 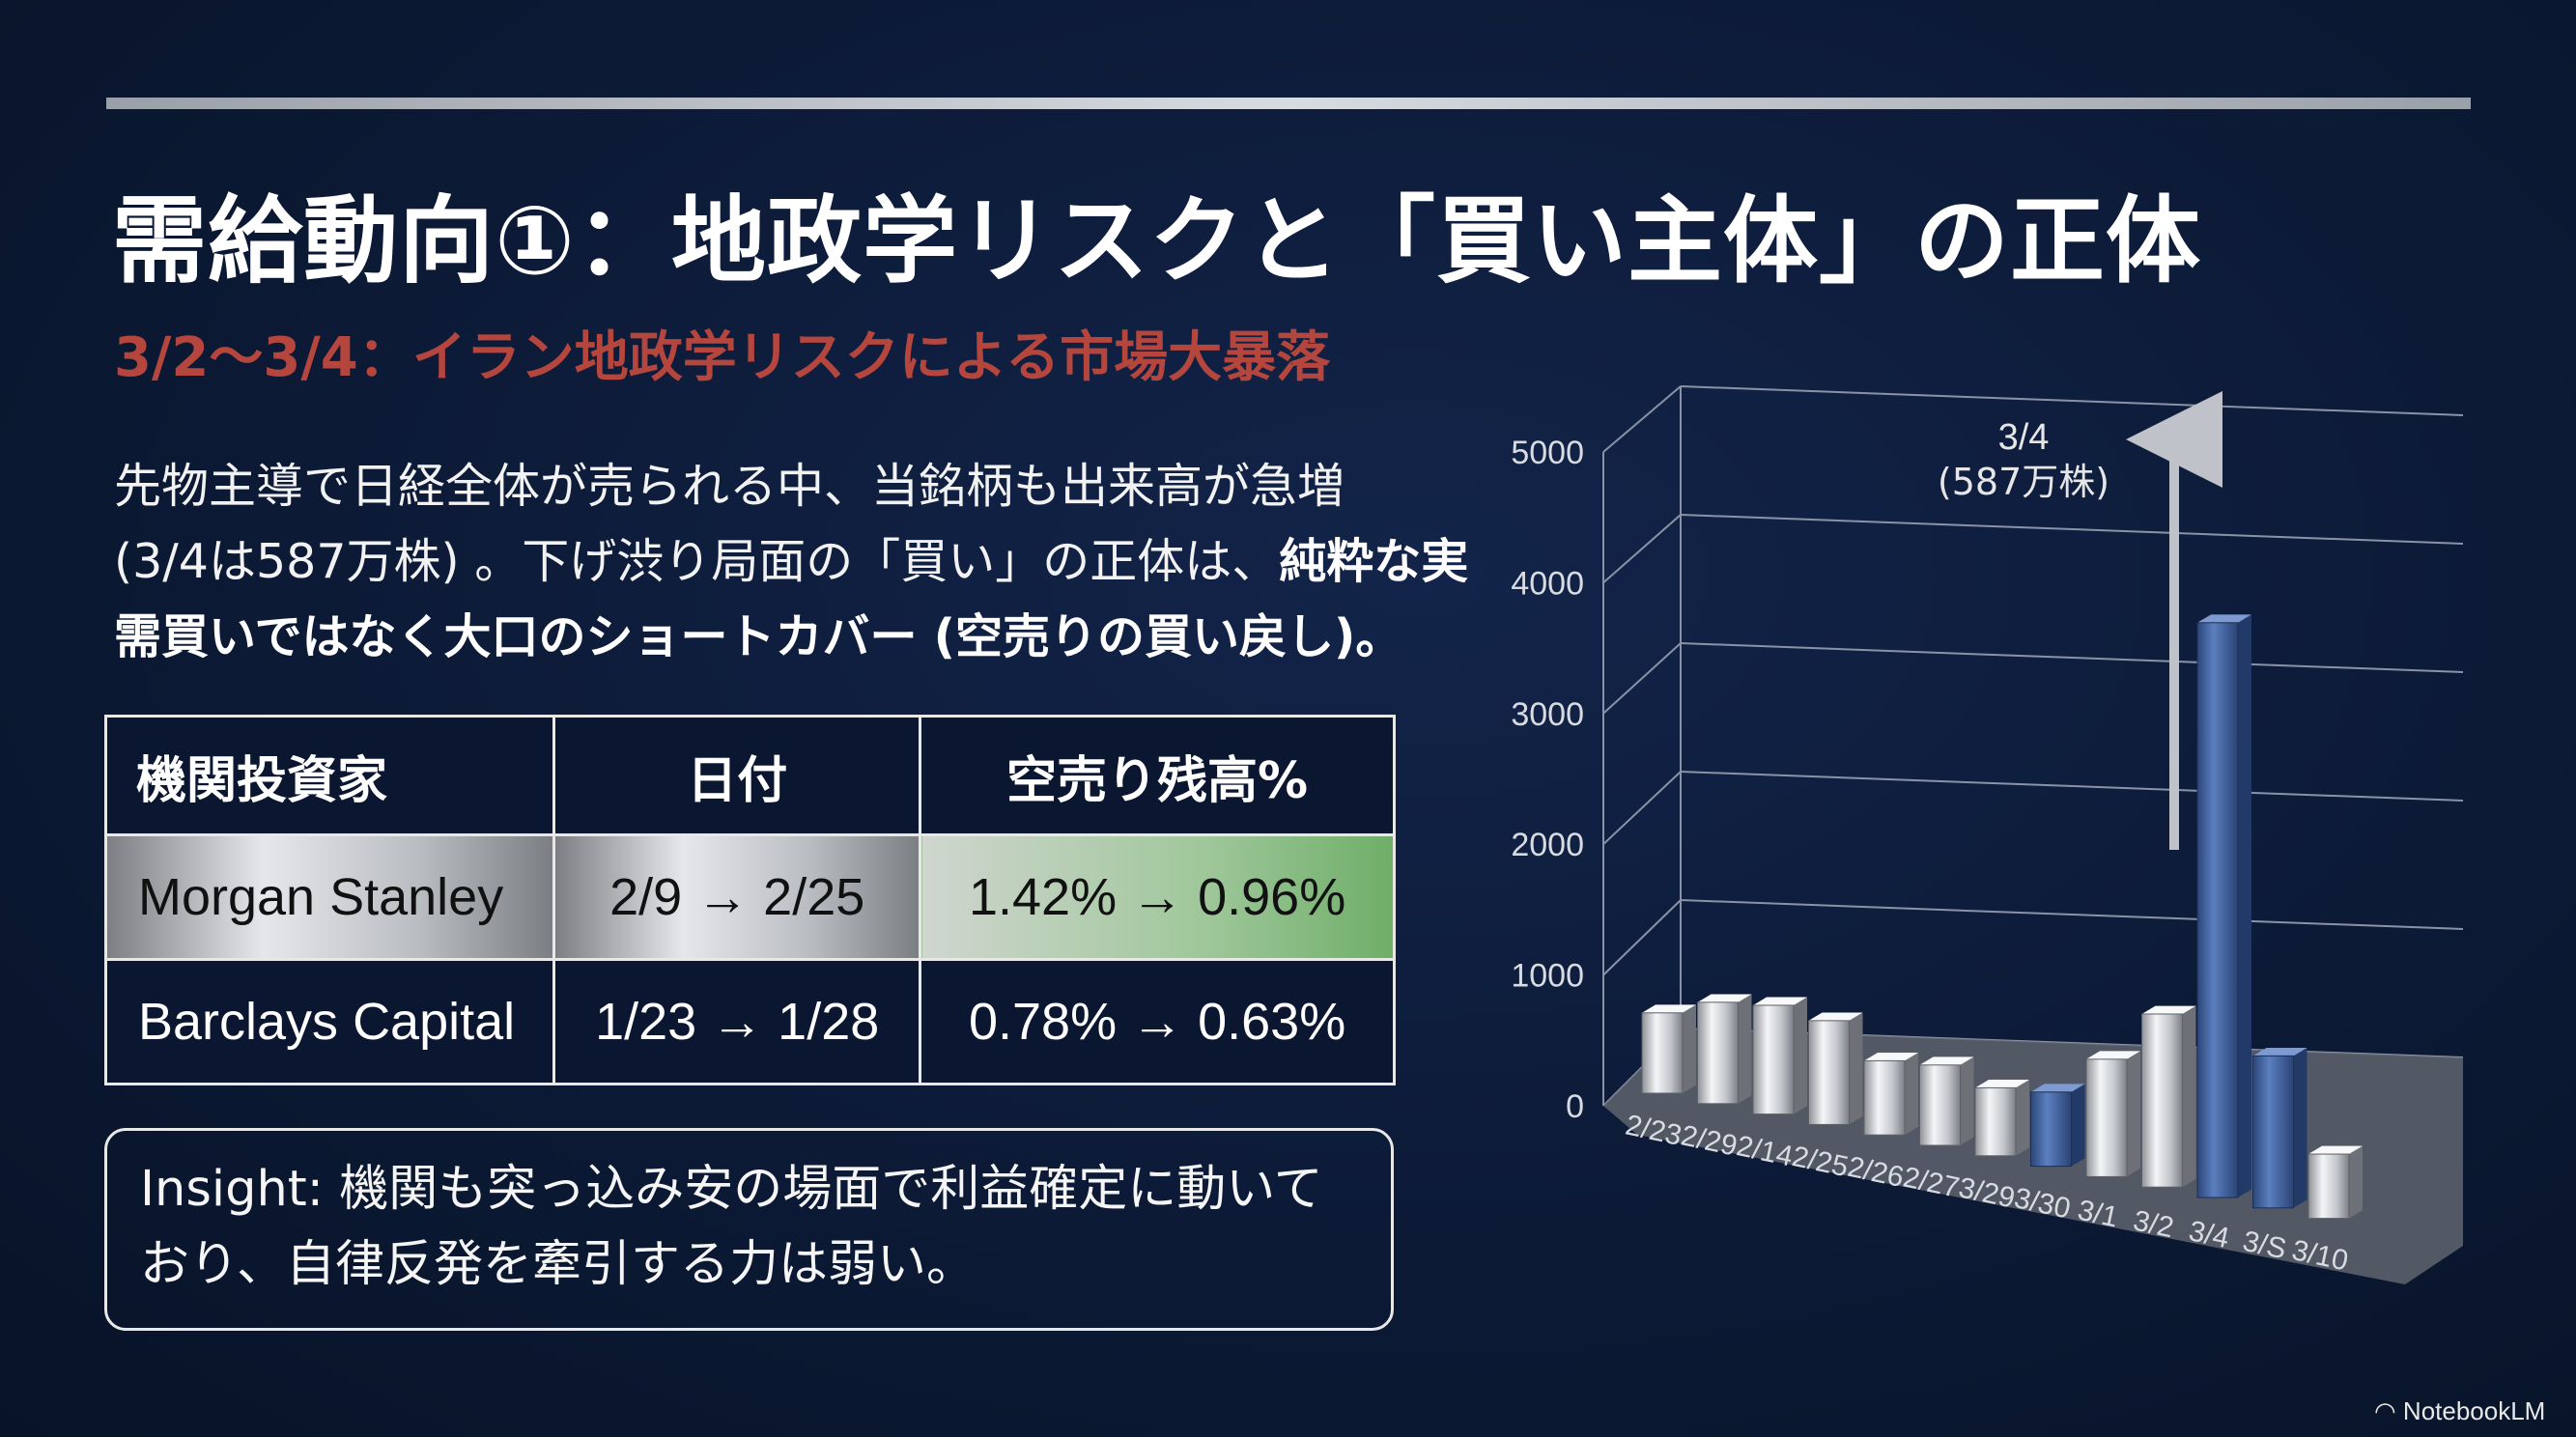 What do you see at coordinates (329, 775) in the screenshot?
I see `header-institution: 機関投資家` at bounding box center [329, 775].